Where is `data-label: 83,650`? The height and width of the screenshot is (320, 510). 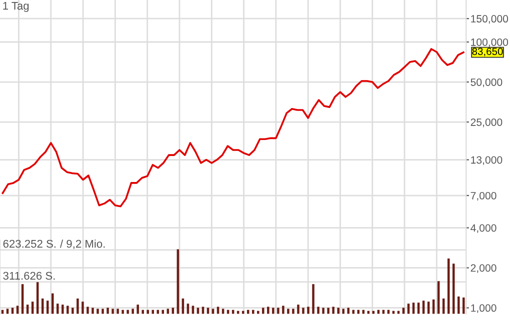
data-label: 83,650 is located at coordinates (487, 52).